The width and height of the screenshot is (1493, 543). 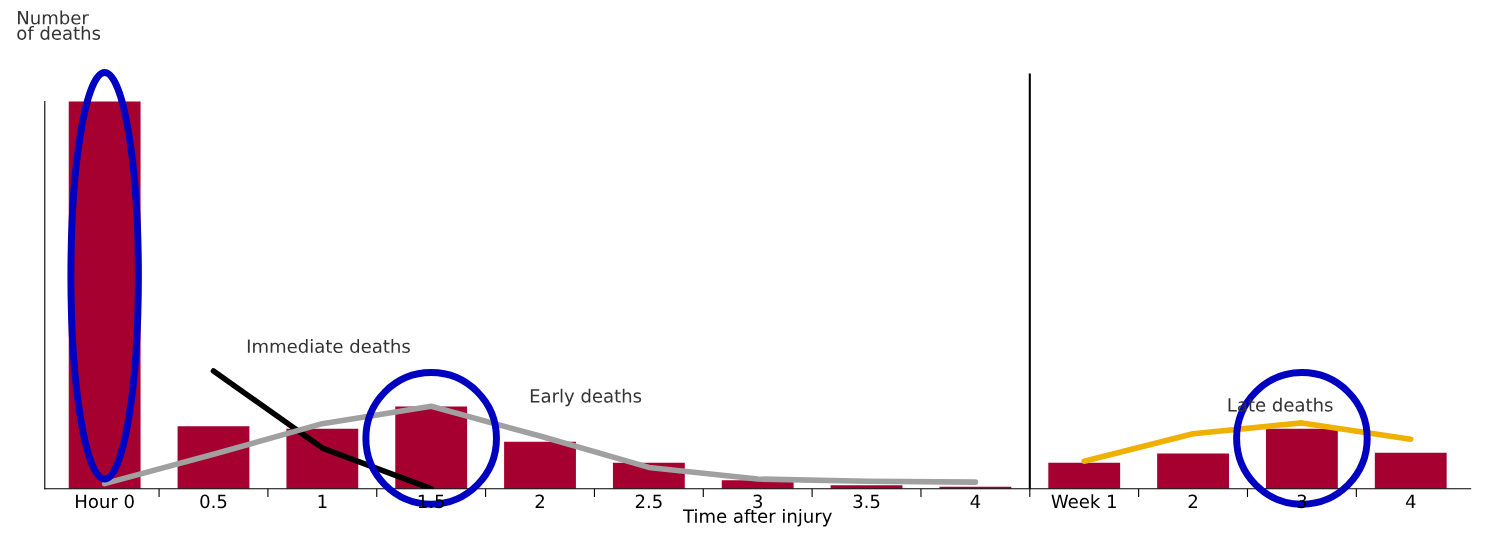 What do you see at coordinates (757, 501) in the screenshot?
I see `x-tick-label: 3` at bounding box center [757, 501].